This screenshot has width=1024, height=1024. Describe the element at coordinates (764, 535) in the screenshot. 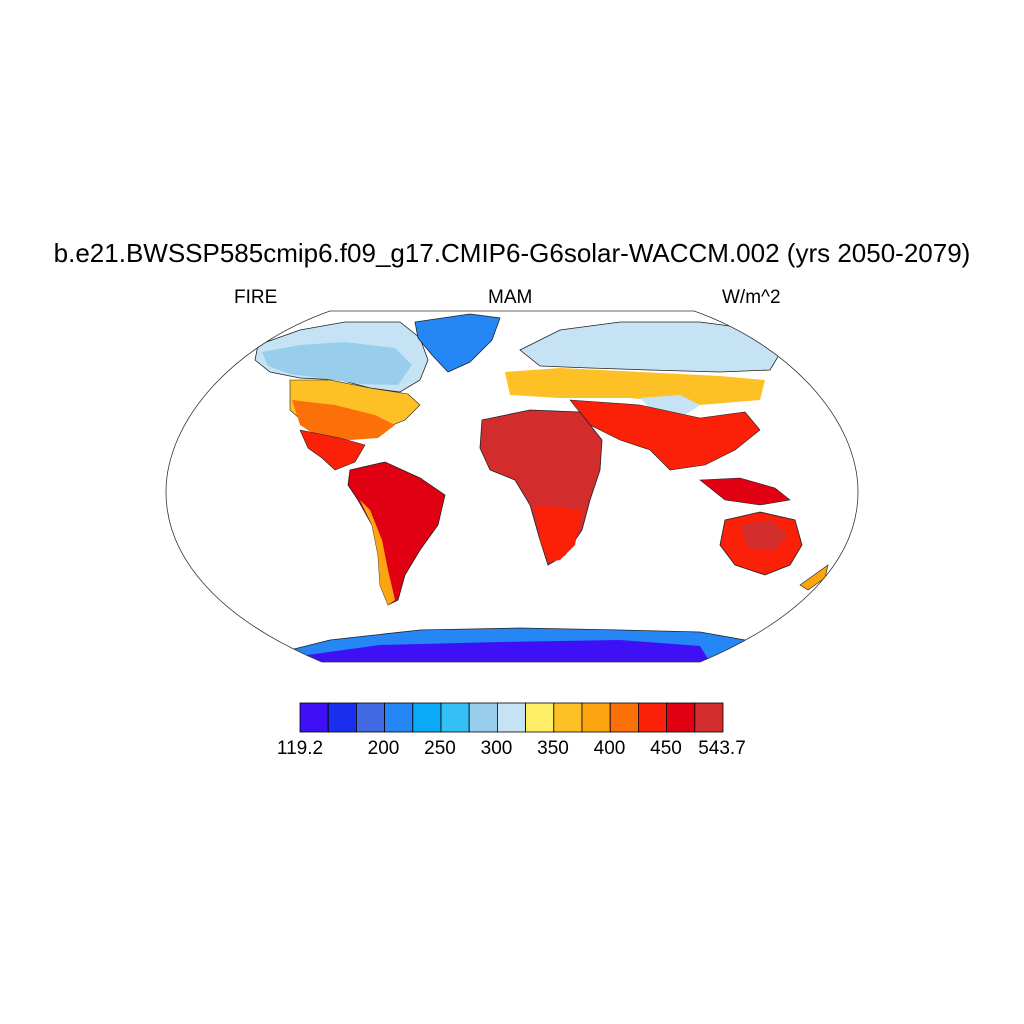

I see `australia-interior` at that location.